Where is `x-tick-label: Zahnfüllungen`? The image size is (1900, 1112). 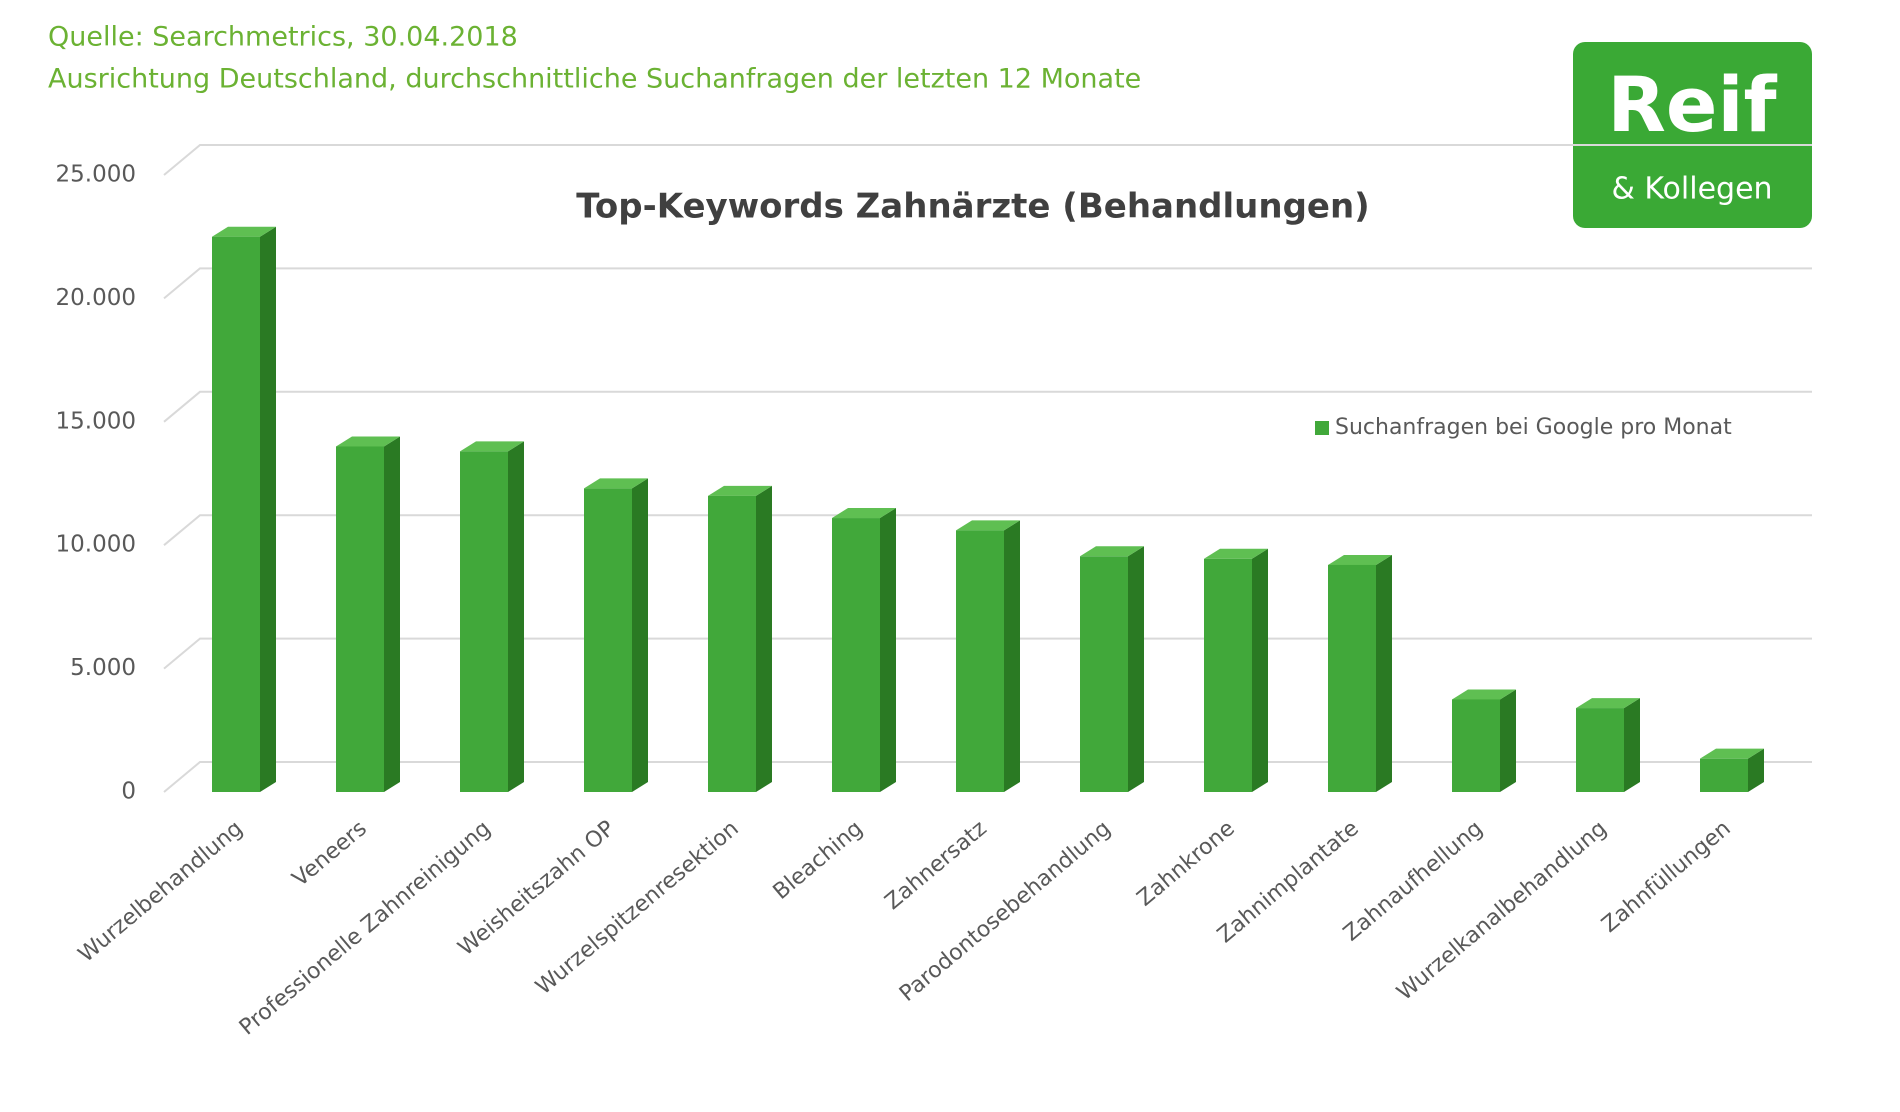 x-tick-label: Zahnfüllungen is located at coordinates (1666, 877).